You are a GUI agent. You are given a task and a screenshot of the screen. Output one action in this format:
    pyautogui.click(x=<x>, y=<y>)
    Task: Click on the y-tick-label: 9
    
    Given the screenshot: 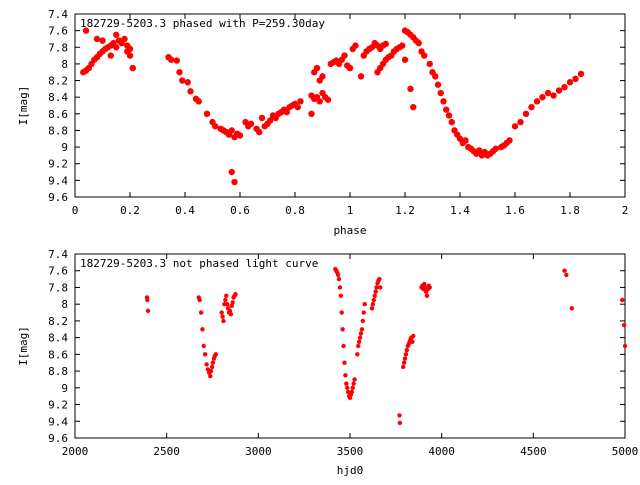 What is the action you would take?
    pyautogui.click(x=64, y=147)
    